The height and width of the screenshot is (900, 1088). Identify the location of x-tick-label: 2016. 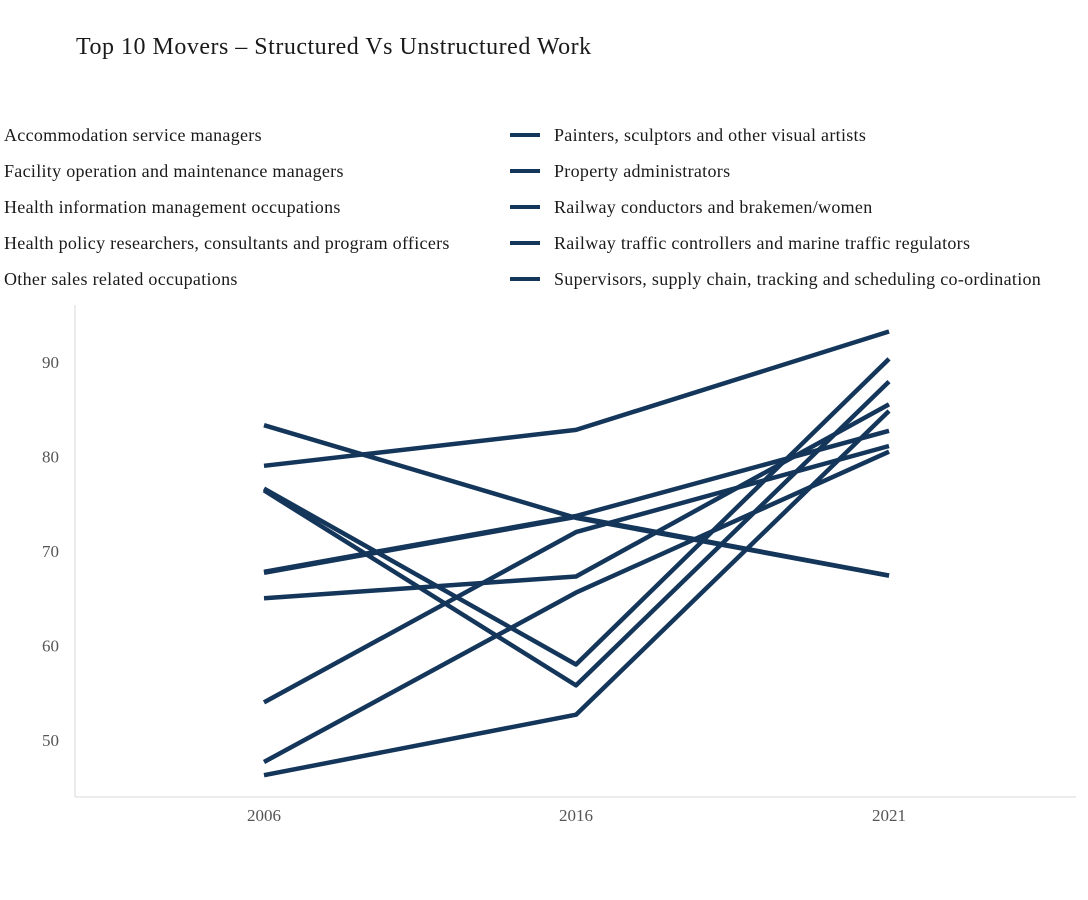
(576, 815).